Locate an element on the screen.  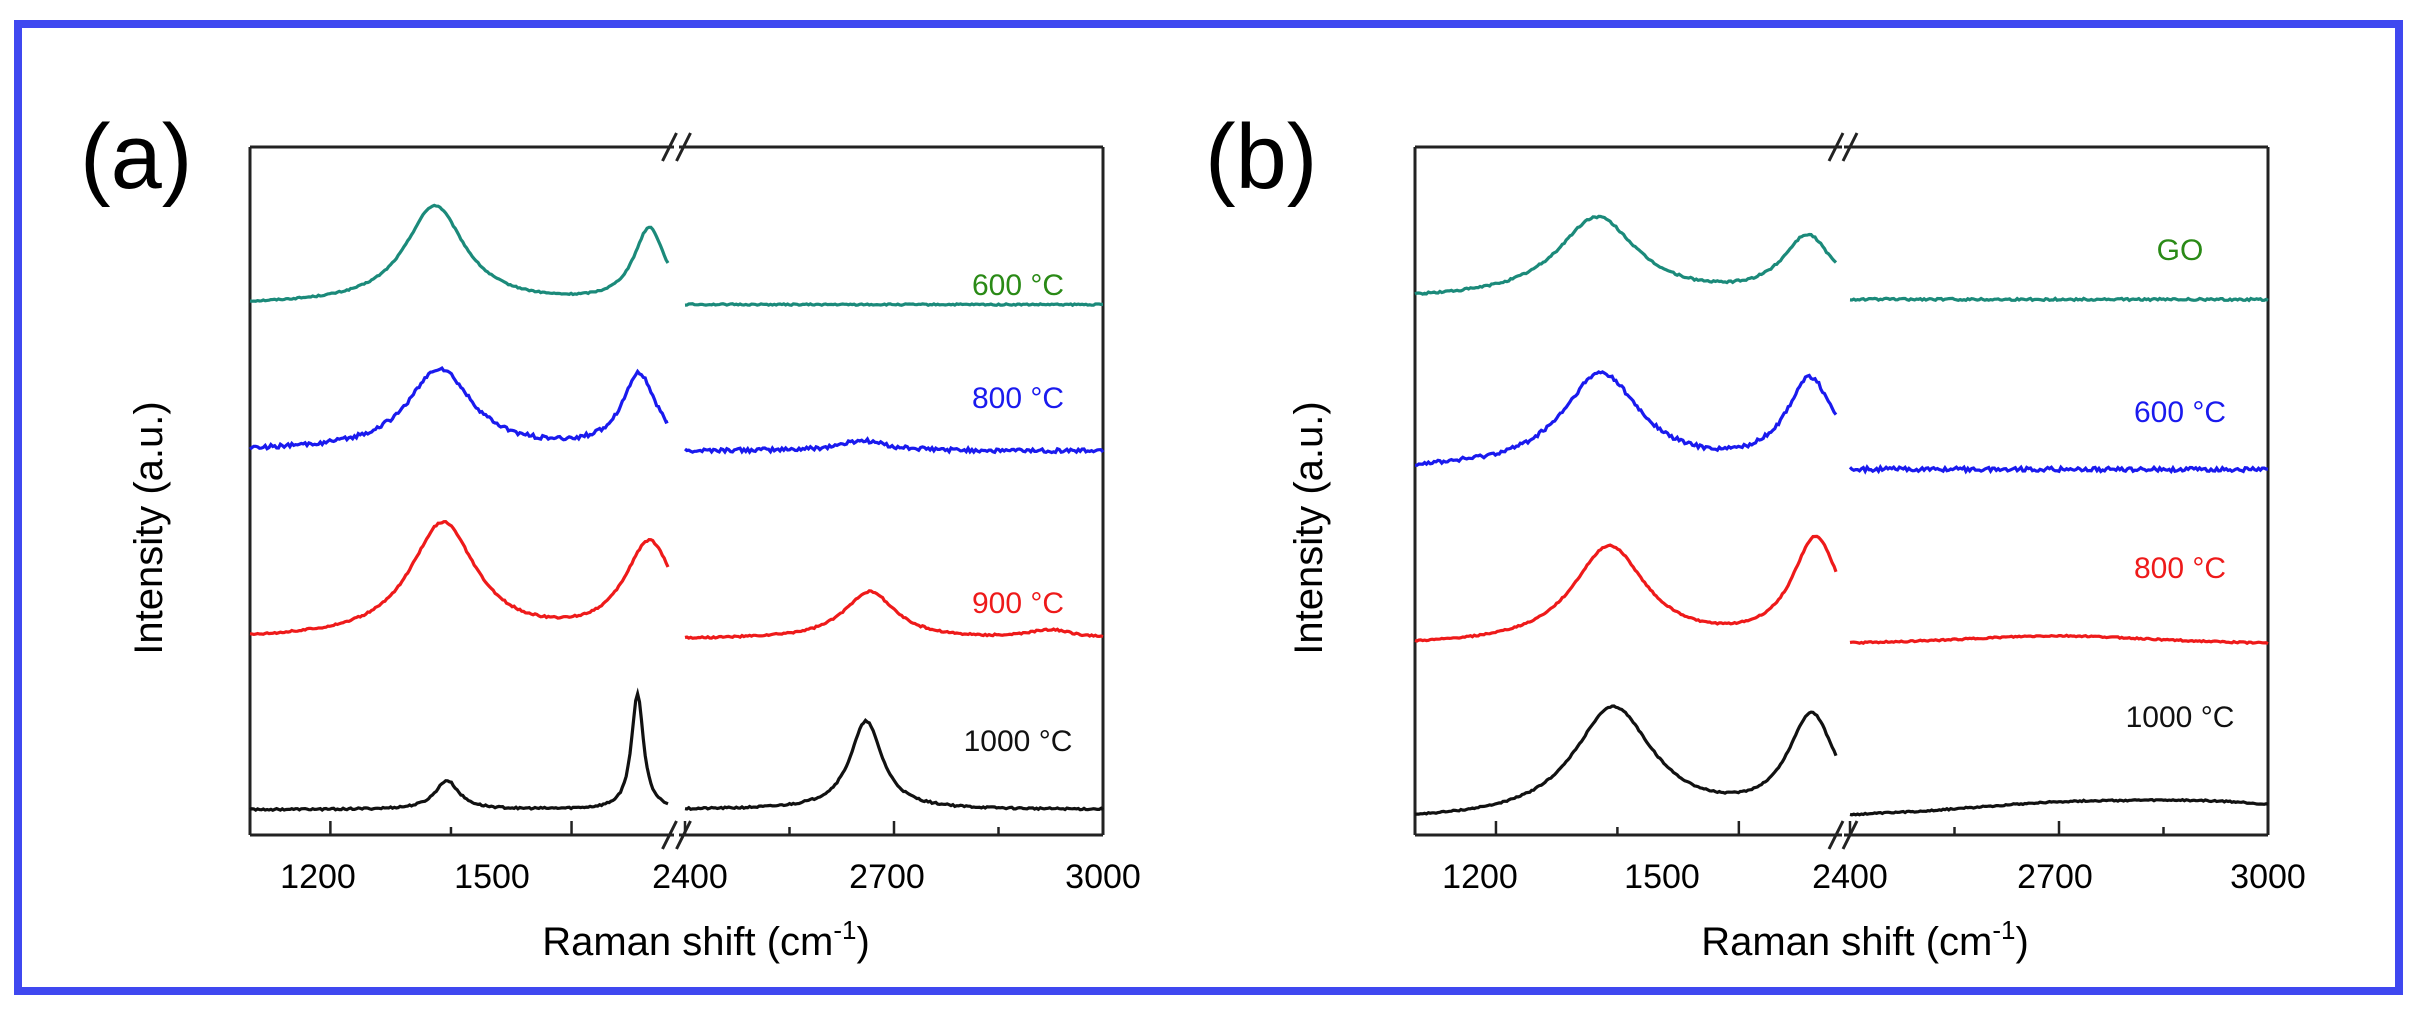
series-label-b-1000: 1000 °C is located at coordinates (2180, 717).